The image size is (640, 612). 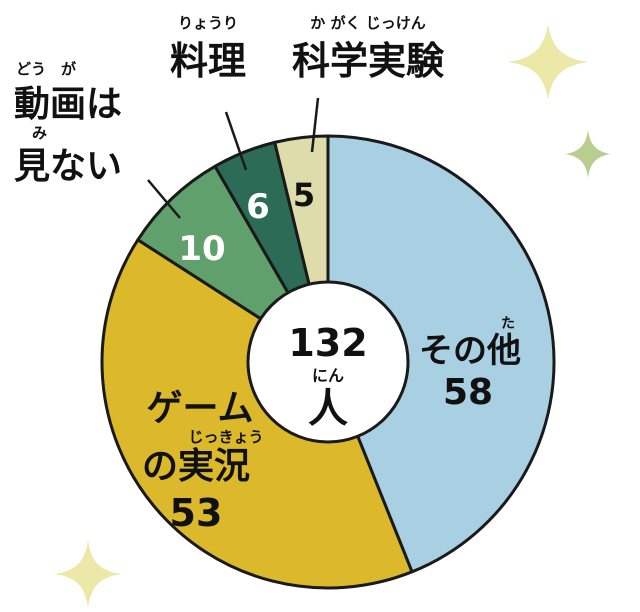 I want to click on value-game: 53, so click(x=196, y=513).